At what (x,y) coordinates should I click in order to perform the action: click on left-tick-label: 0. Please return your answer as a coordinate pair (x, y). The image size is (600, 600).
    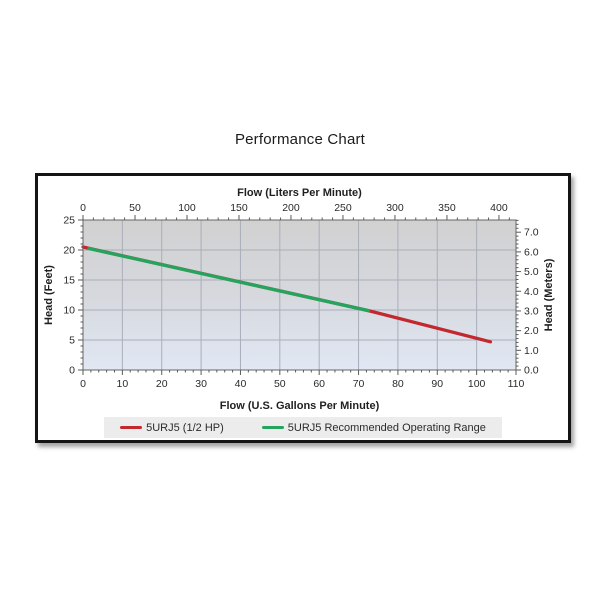
    Looking at the image, I should click on (72, 371).